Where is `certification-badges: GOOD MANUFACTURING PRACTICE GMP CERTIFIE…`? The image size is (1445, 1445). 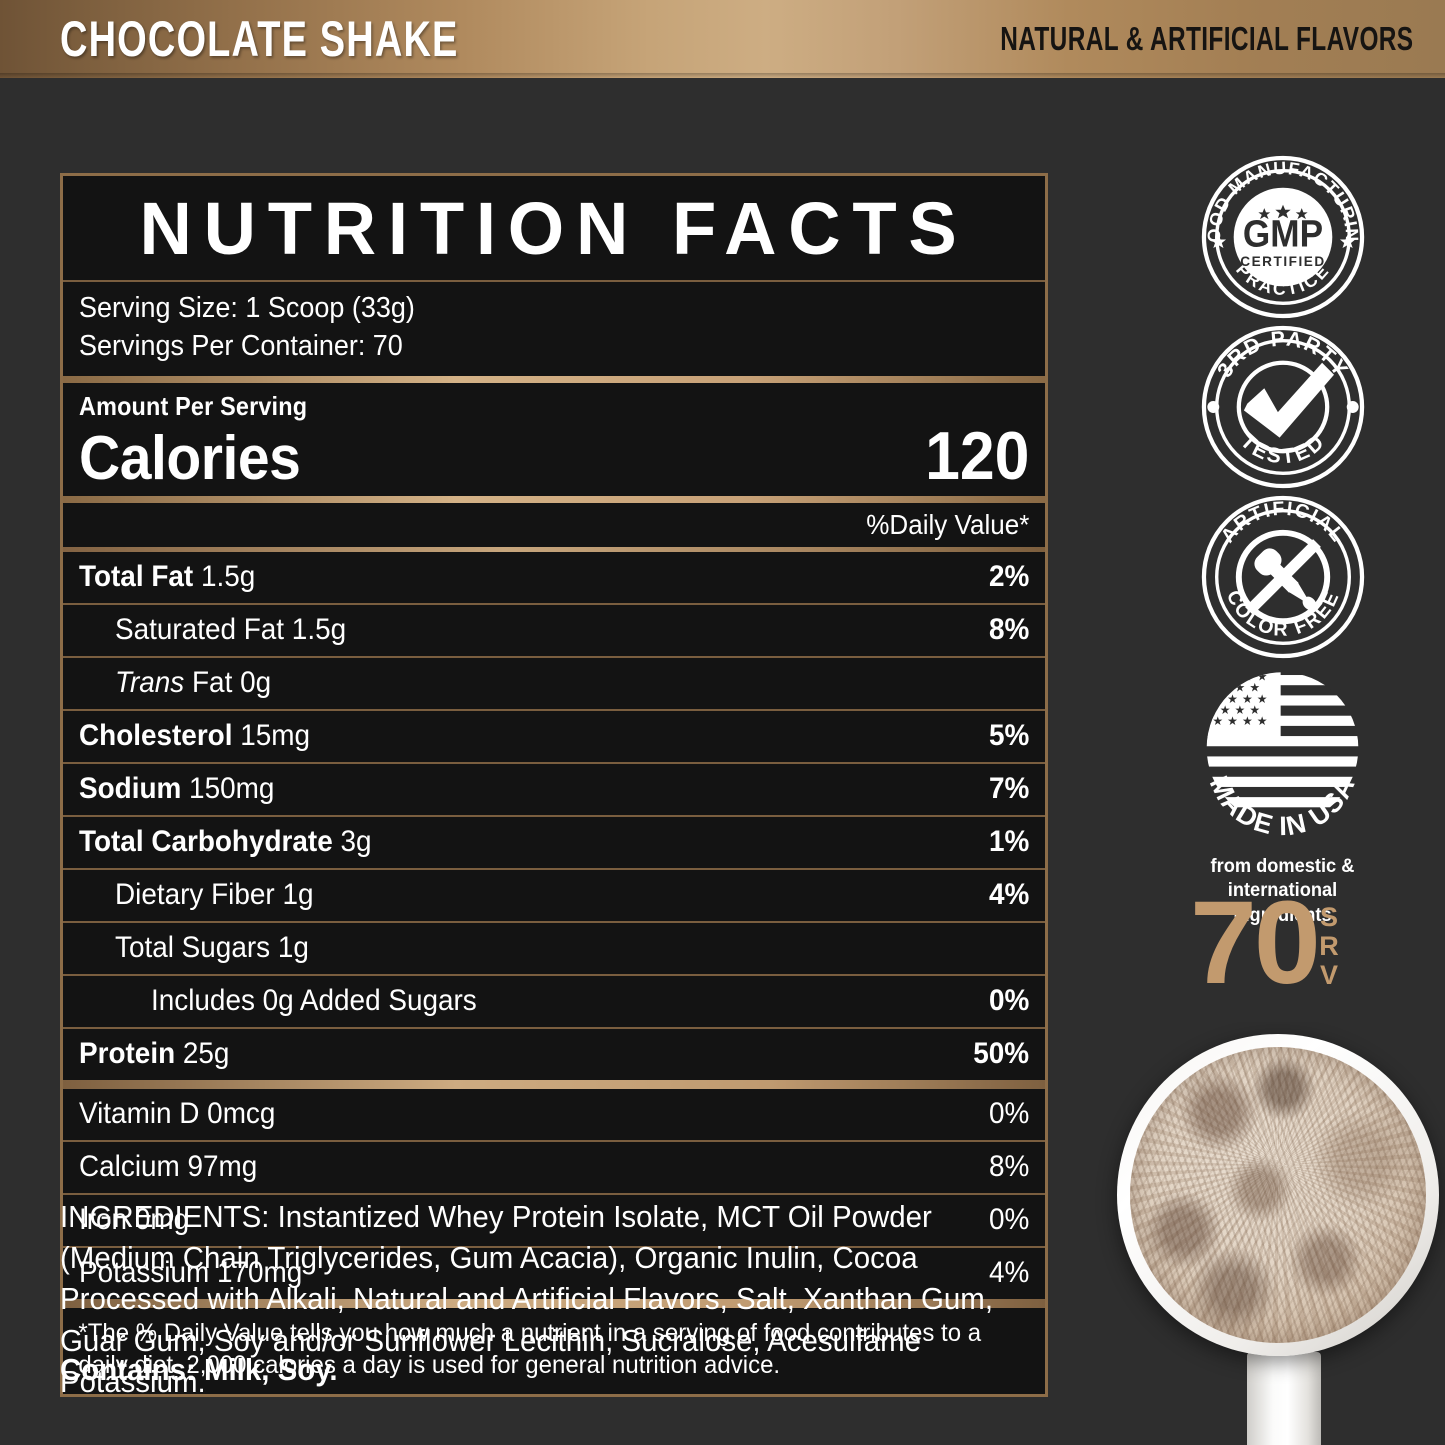
certification-badges: GOOD MANUFACTURING PRACTICE GMP CERTIFIE… is located at coordinates (1283, 407).